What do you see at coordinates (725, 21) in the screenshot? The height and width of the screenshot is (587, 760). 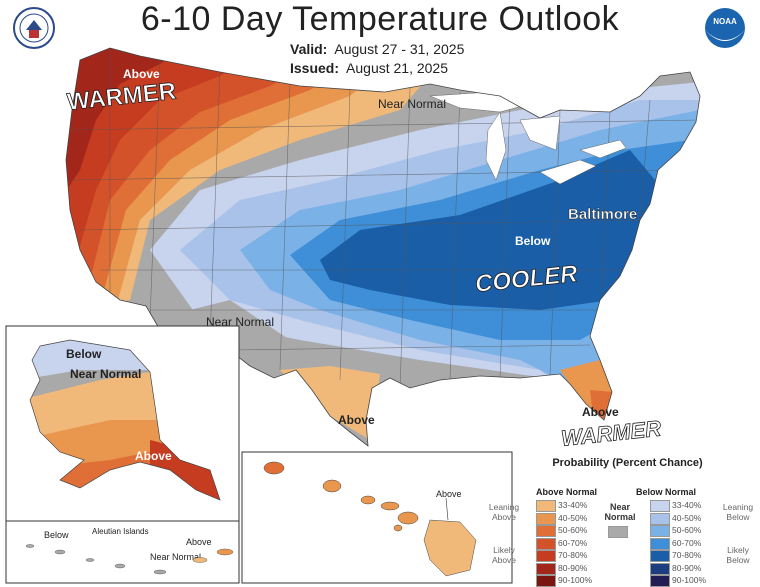 I see `noaa-logo-text: NOAA` at bounding box center [725, 21].